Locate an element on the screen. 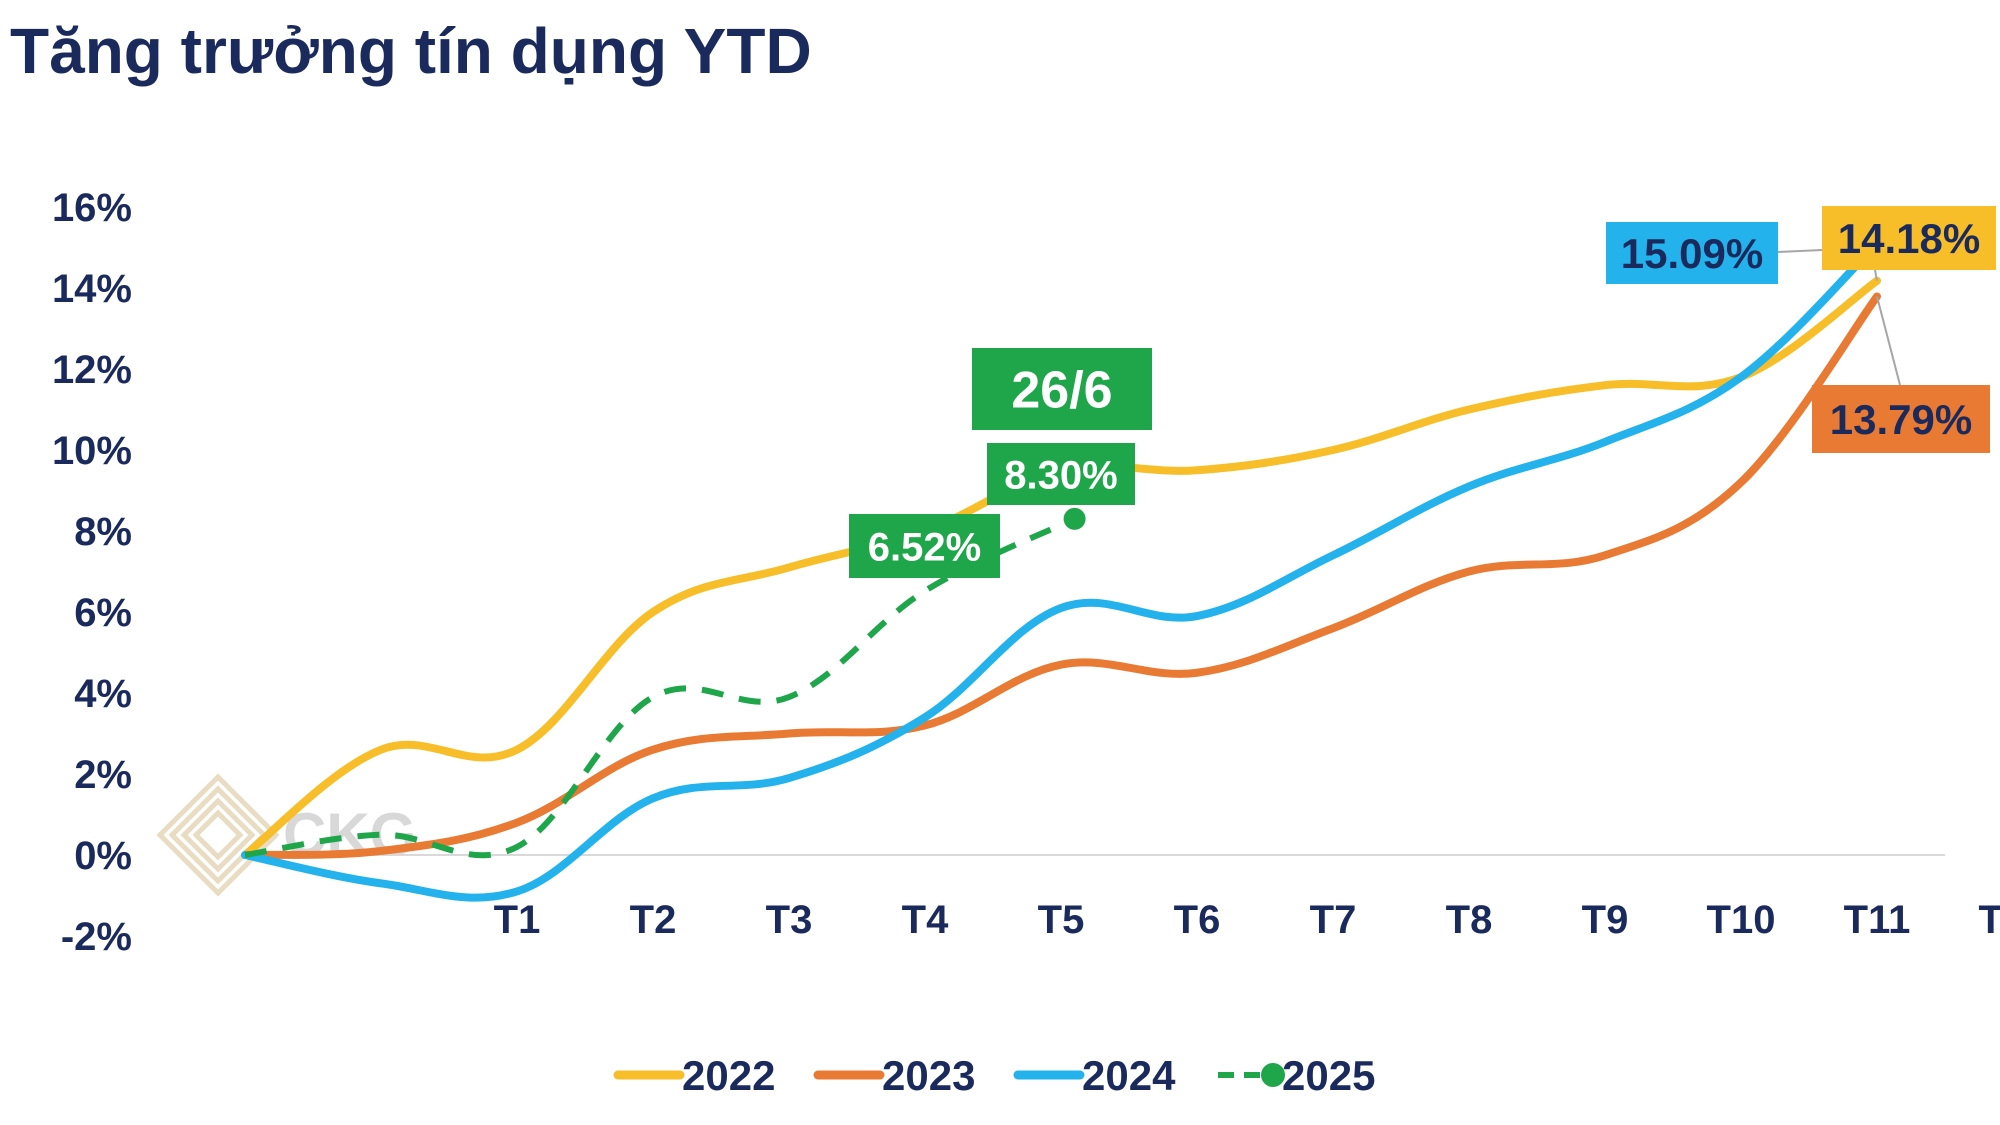 The image size is (2000, 1125). legend: 2022 2023 2024 2025 is located at coordinates (994, 1075).